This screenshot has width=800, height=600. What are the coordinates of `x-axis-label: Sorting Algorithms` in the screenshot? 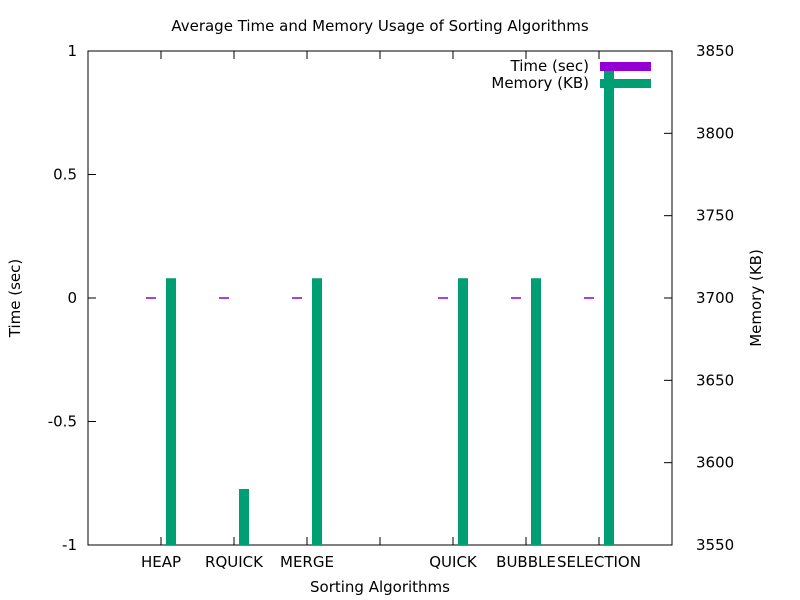 It's located at (380, 587).